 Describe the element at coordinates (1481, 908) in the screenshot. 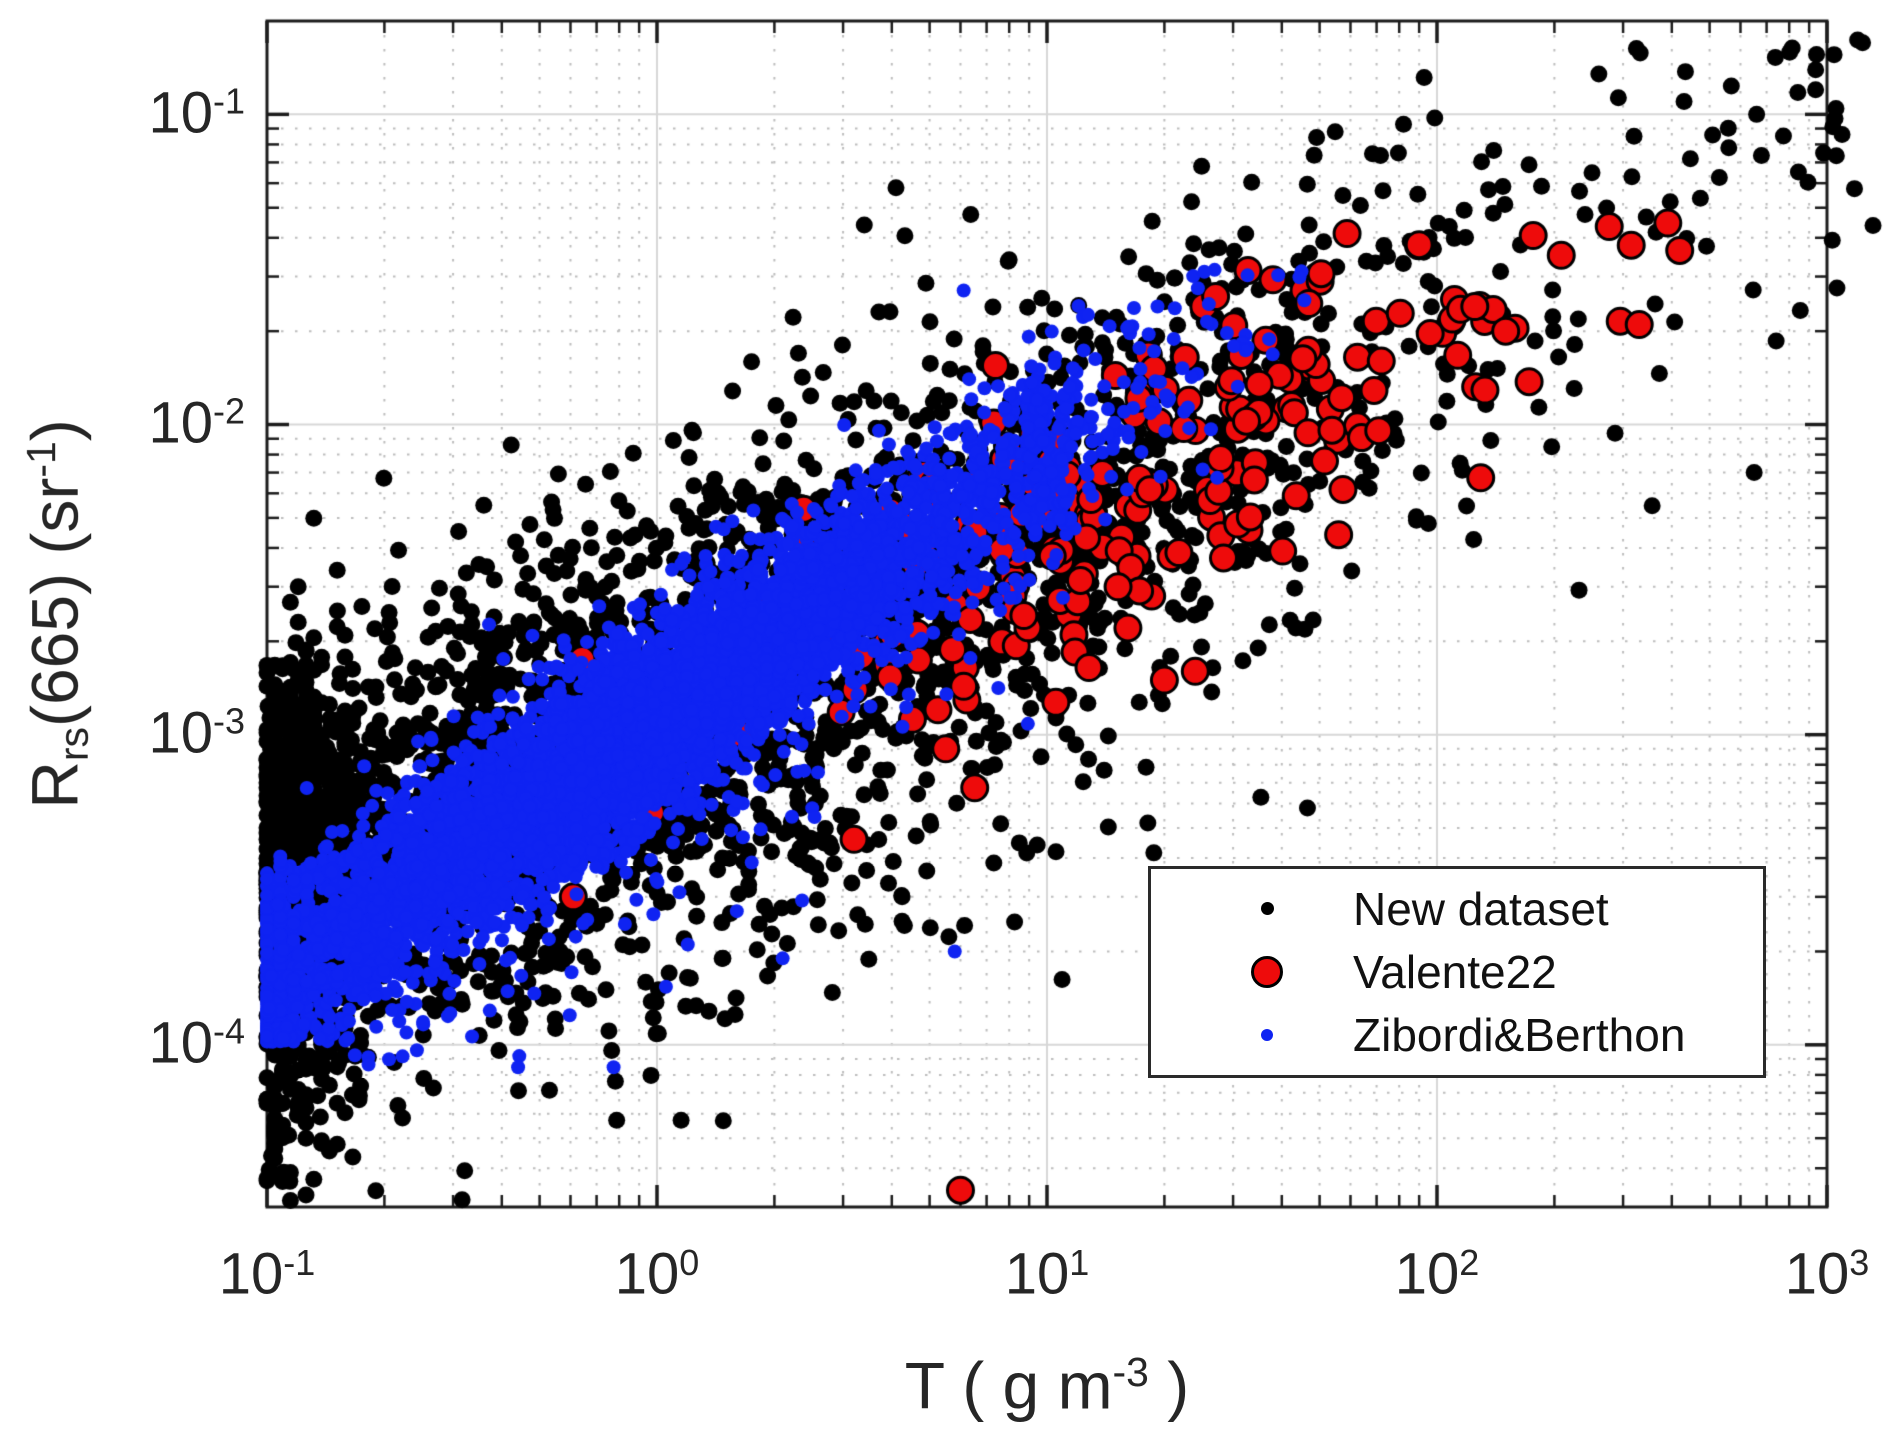

I see `legend-label: New dataset` at that location.